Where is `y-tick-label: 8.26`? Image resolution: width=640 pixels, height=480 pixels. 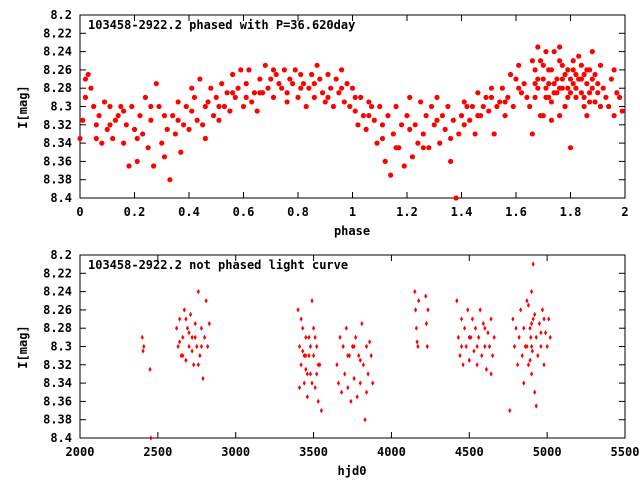
y-tick-label: 8.26 is located at coordinates (57, 70).